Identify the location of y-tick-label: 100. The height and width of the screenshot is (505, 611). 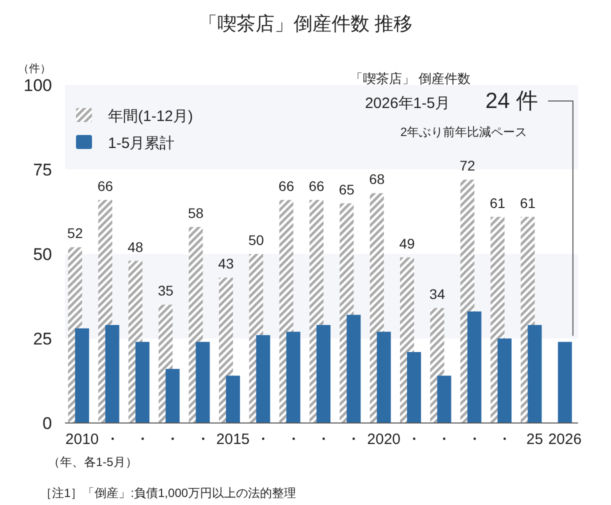
(38, 85).